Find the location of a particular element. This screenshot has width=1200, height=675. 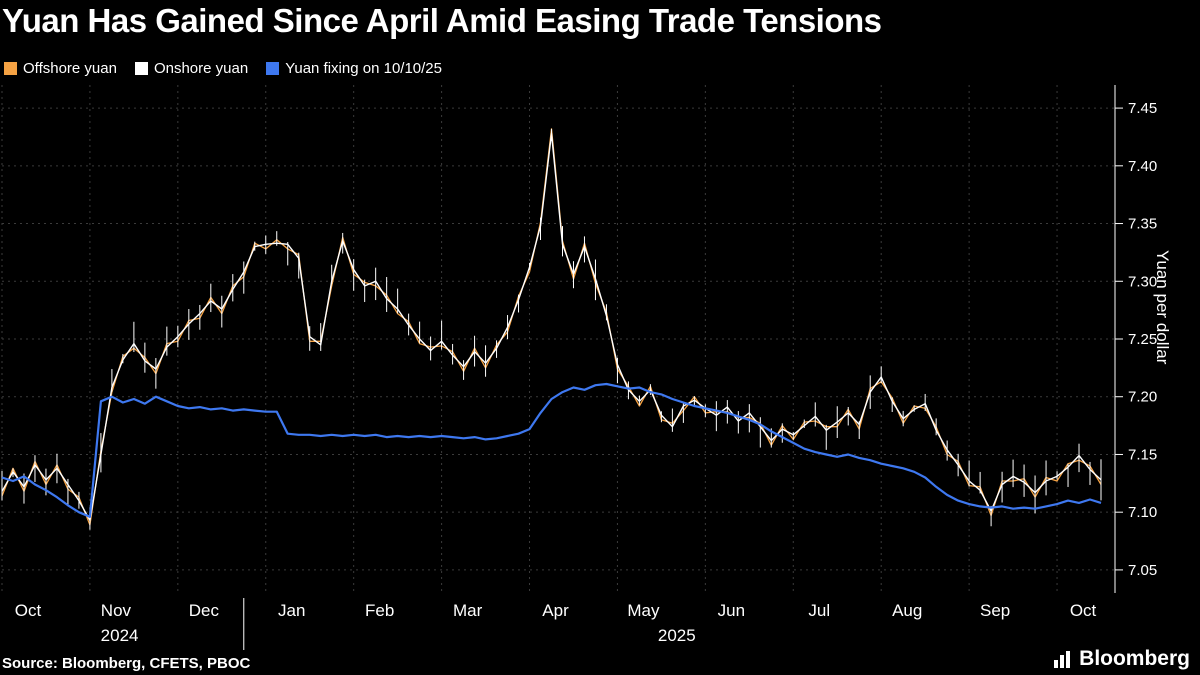

month-label: Jun is located at coordinates (731, 610).